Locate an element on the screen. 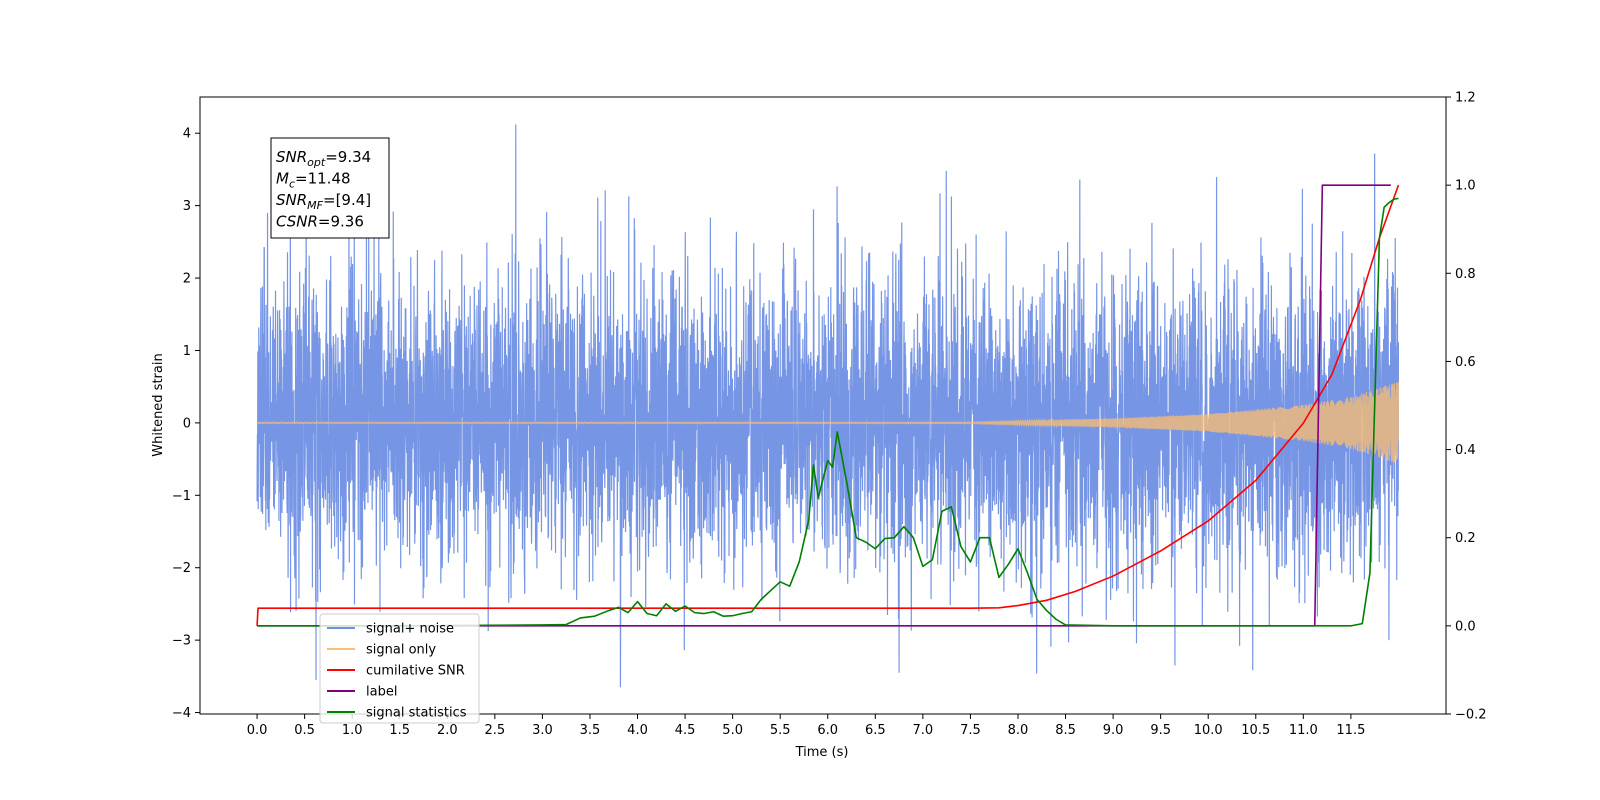  y-tick-label: −4 is located at coordinates (181, 713).